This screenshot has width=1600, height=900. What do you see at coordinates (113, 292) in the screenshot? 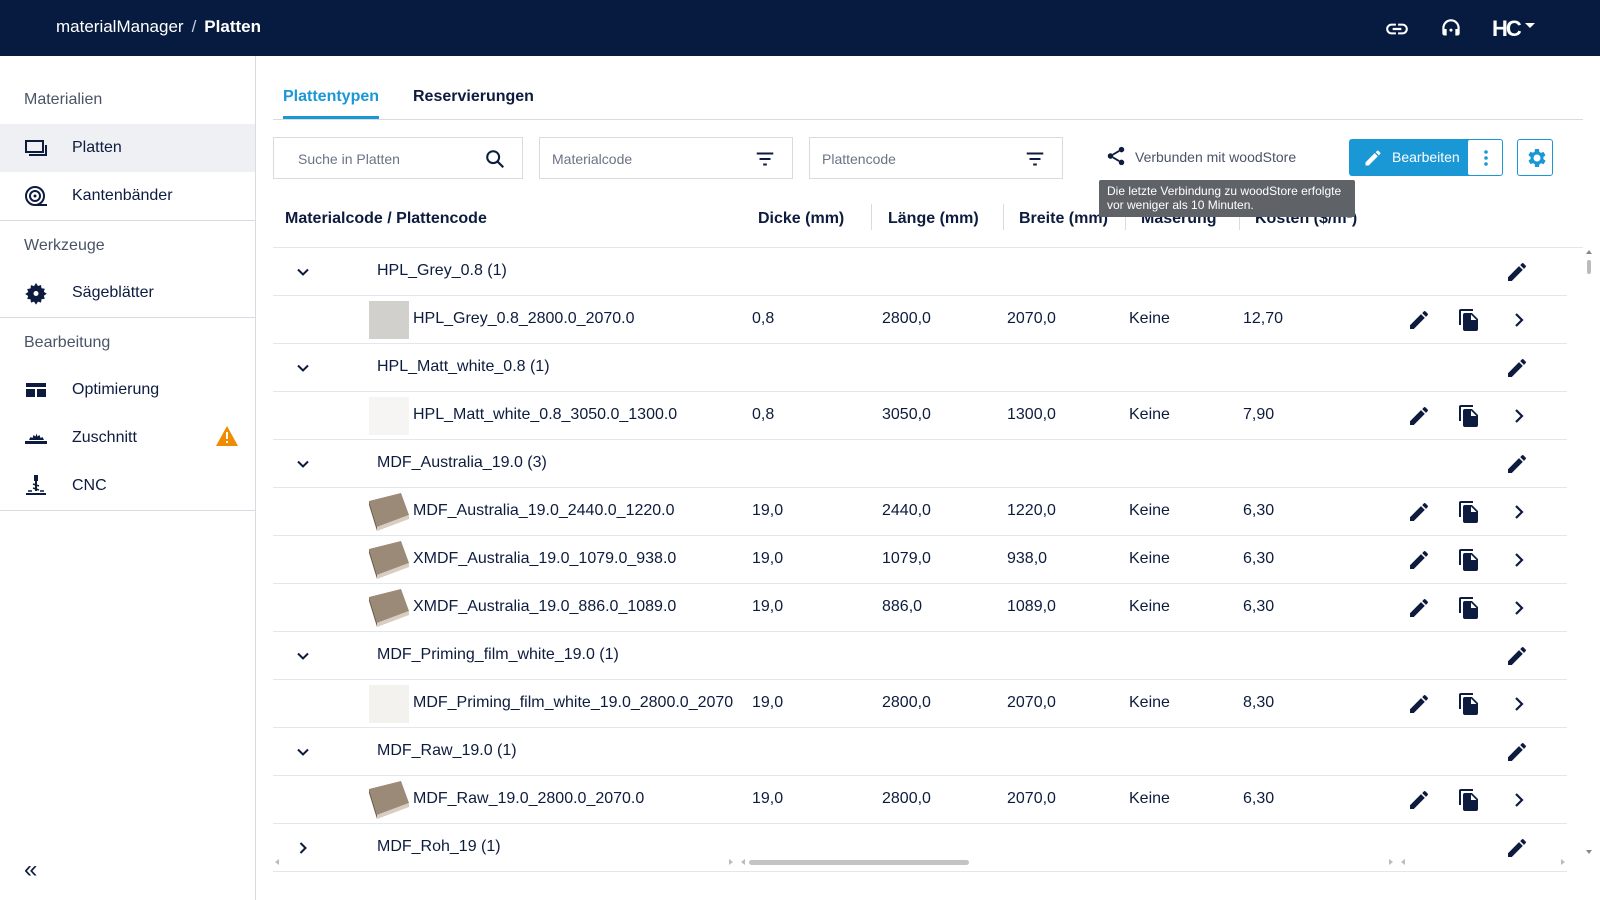
I see `sidebar-item-label: Sägeblätter` at bounding box center [113, 292].